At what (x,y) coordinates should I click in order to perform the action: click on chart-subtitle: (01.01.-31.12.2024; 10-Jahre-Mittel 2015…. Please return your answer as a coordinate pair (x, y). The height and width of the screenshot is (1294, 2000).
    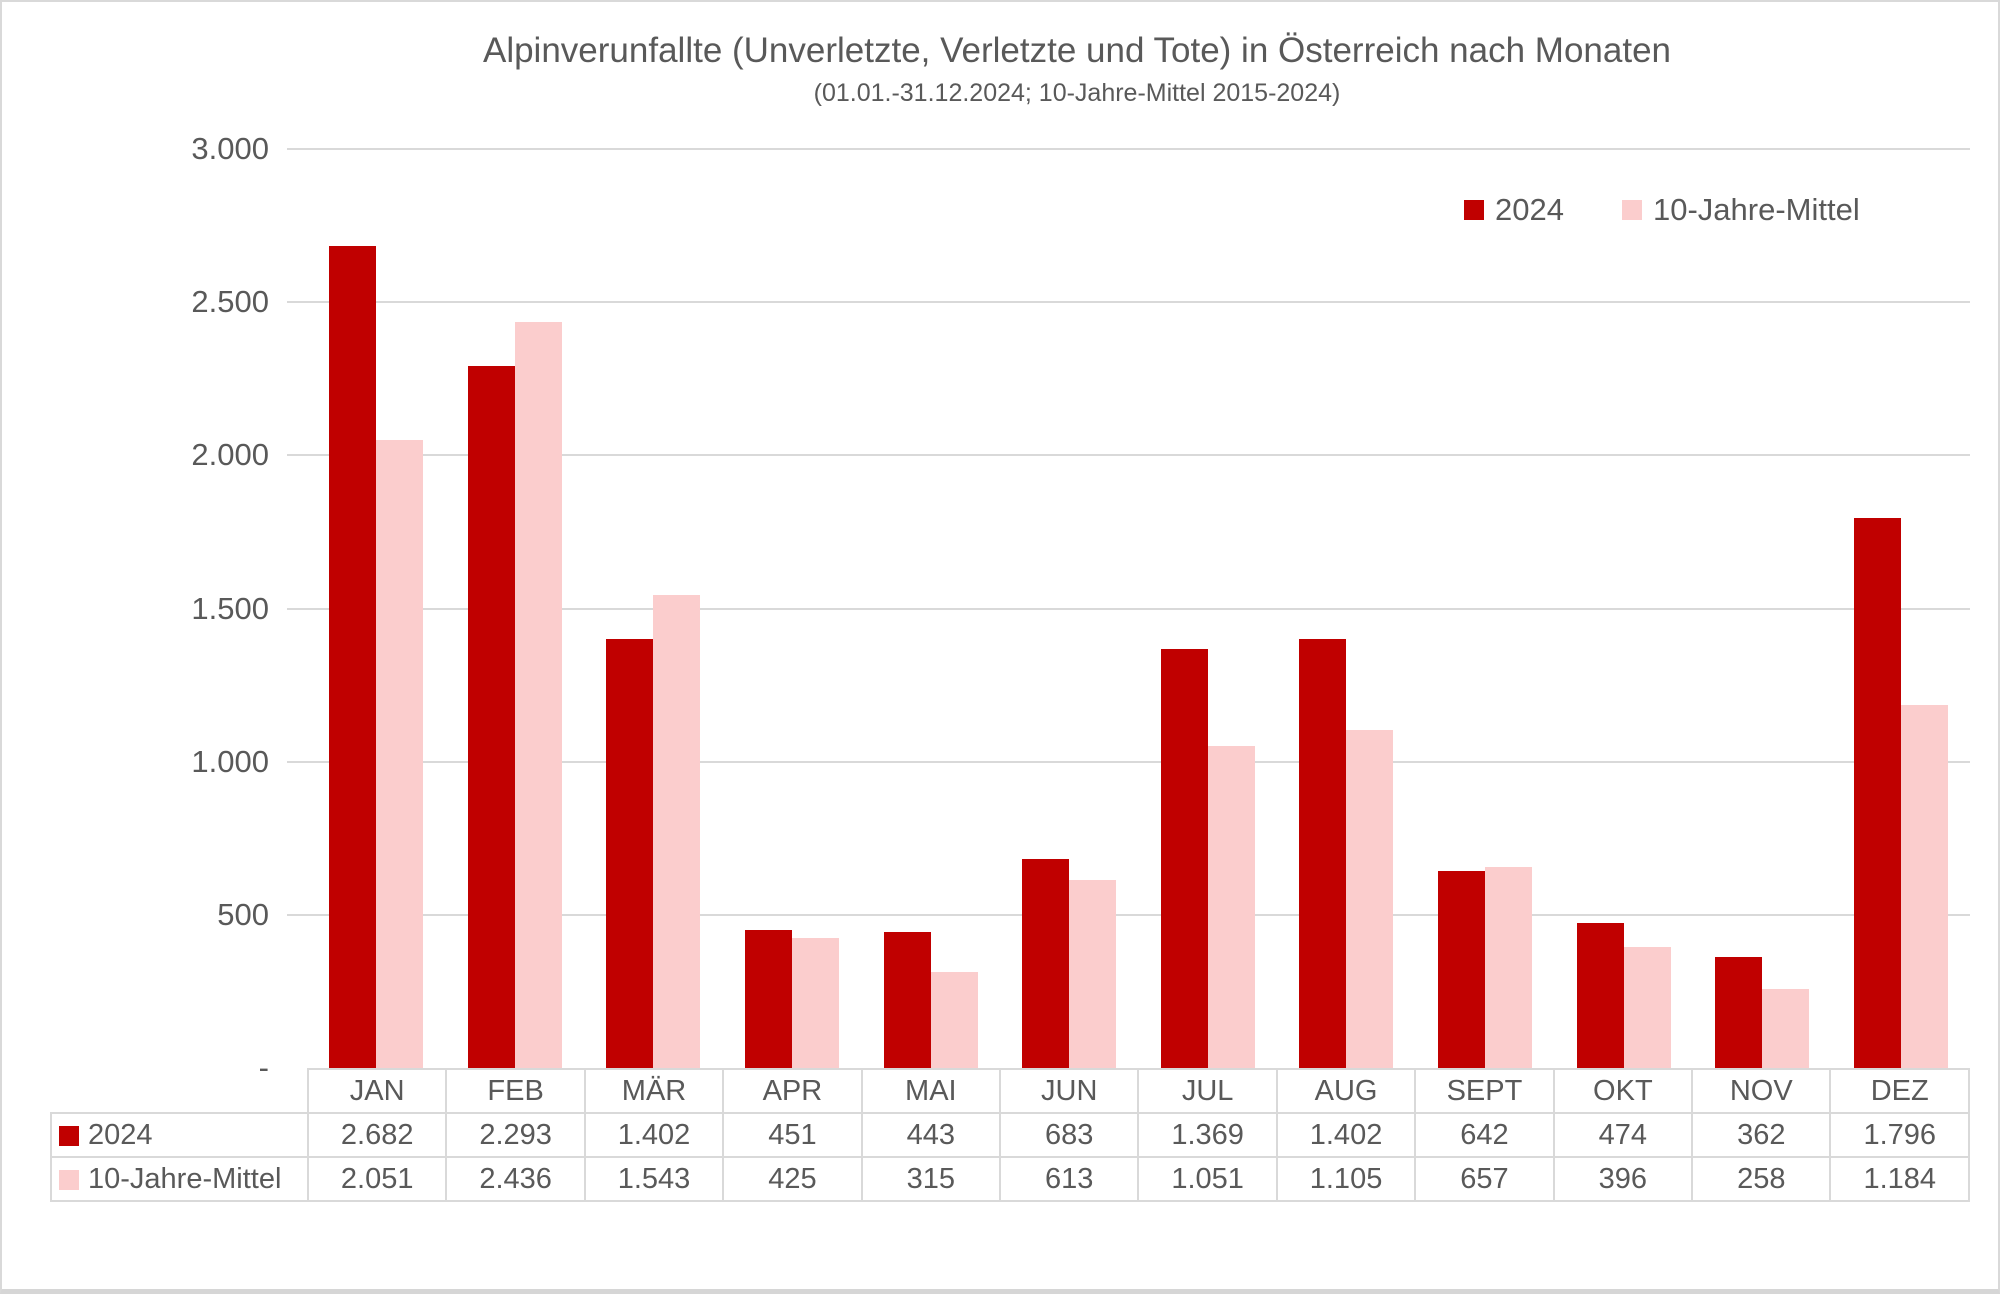
    Looking at the image, I should click on (1077, 93).